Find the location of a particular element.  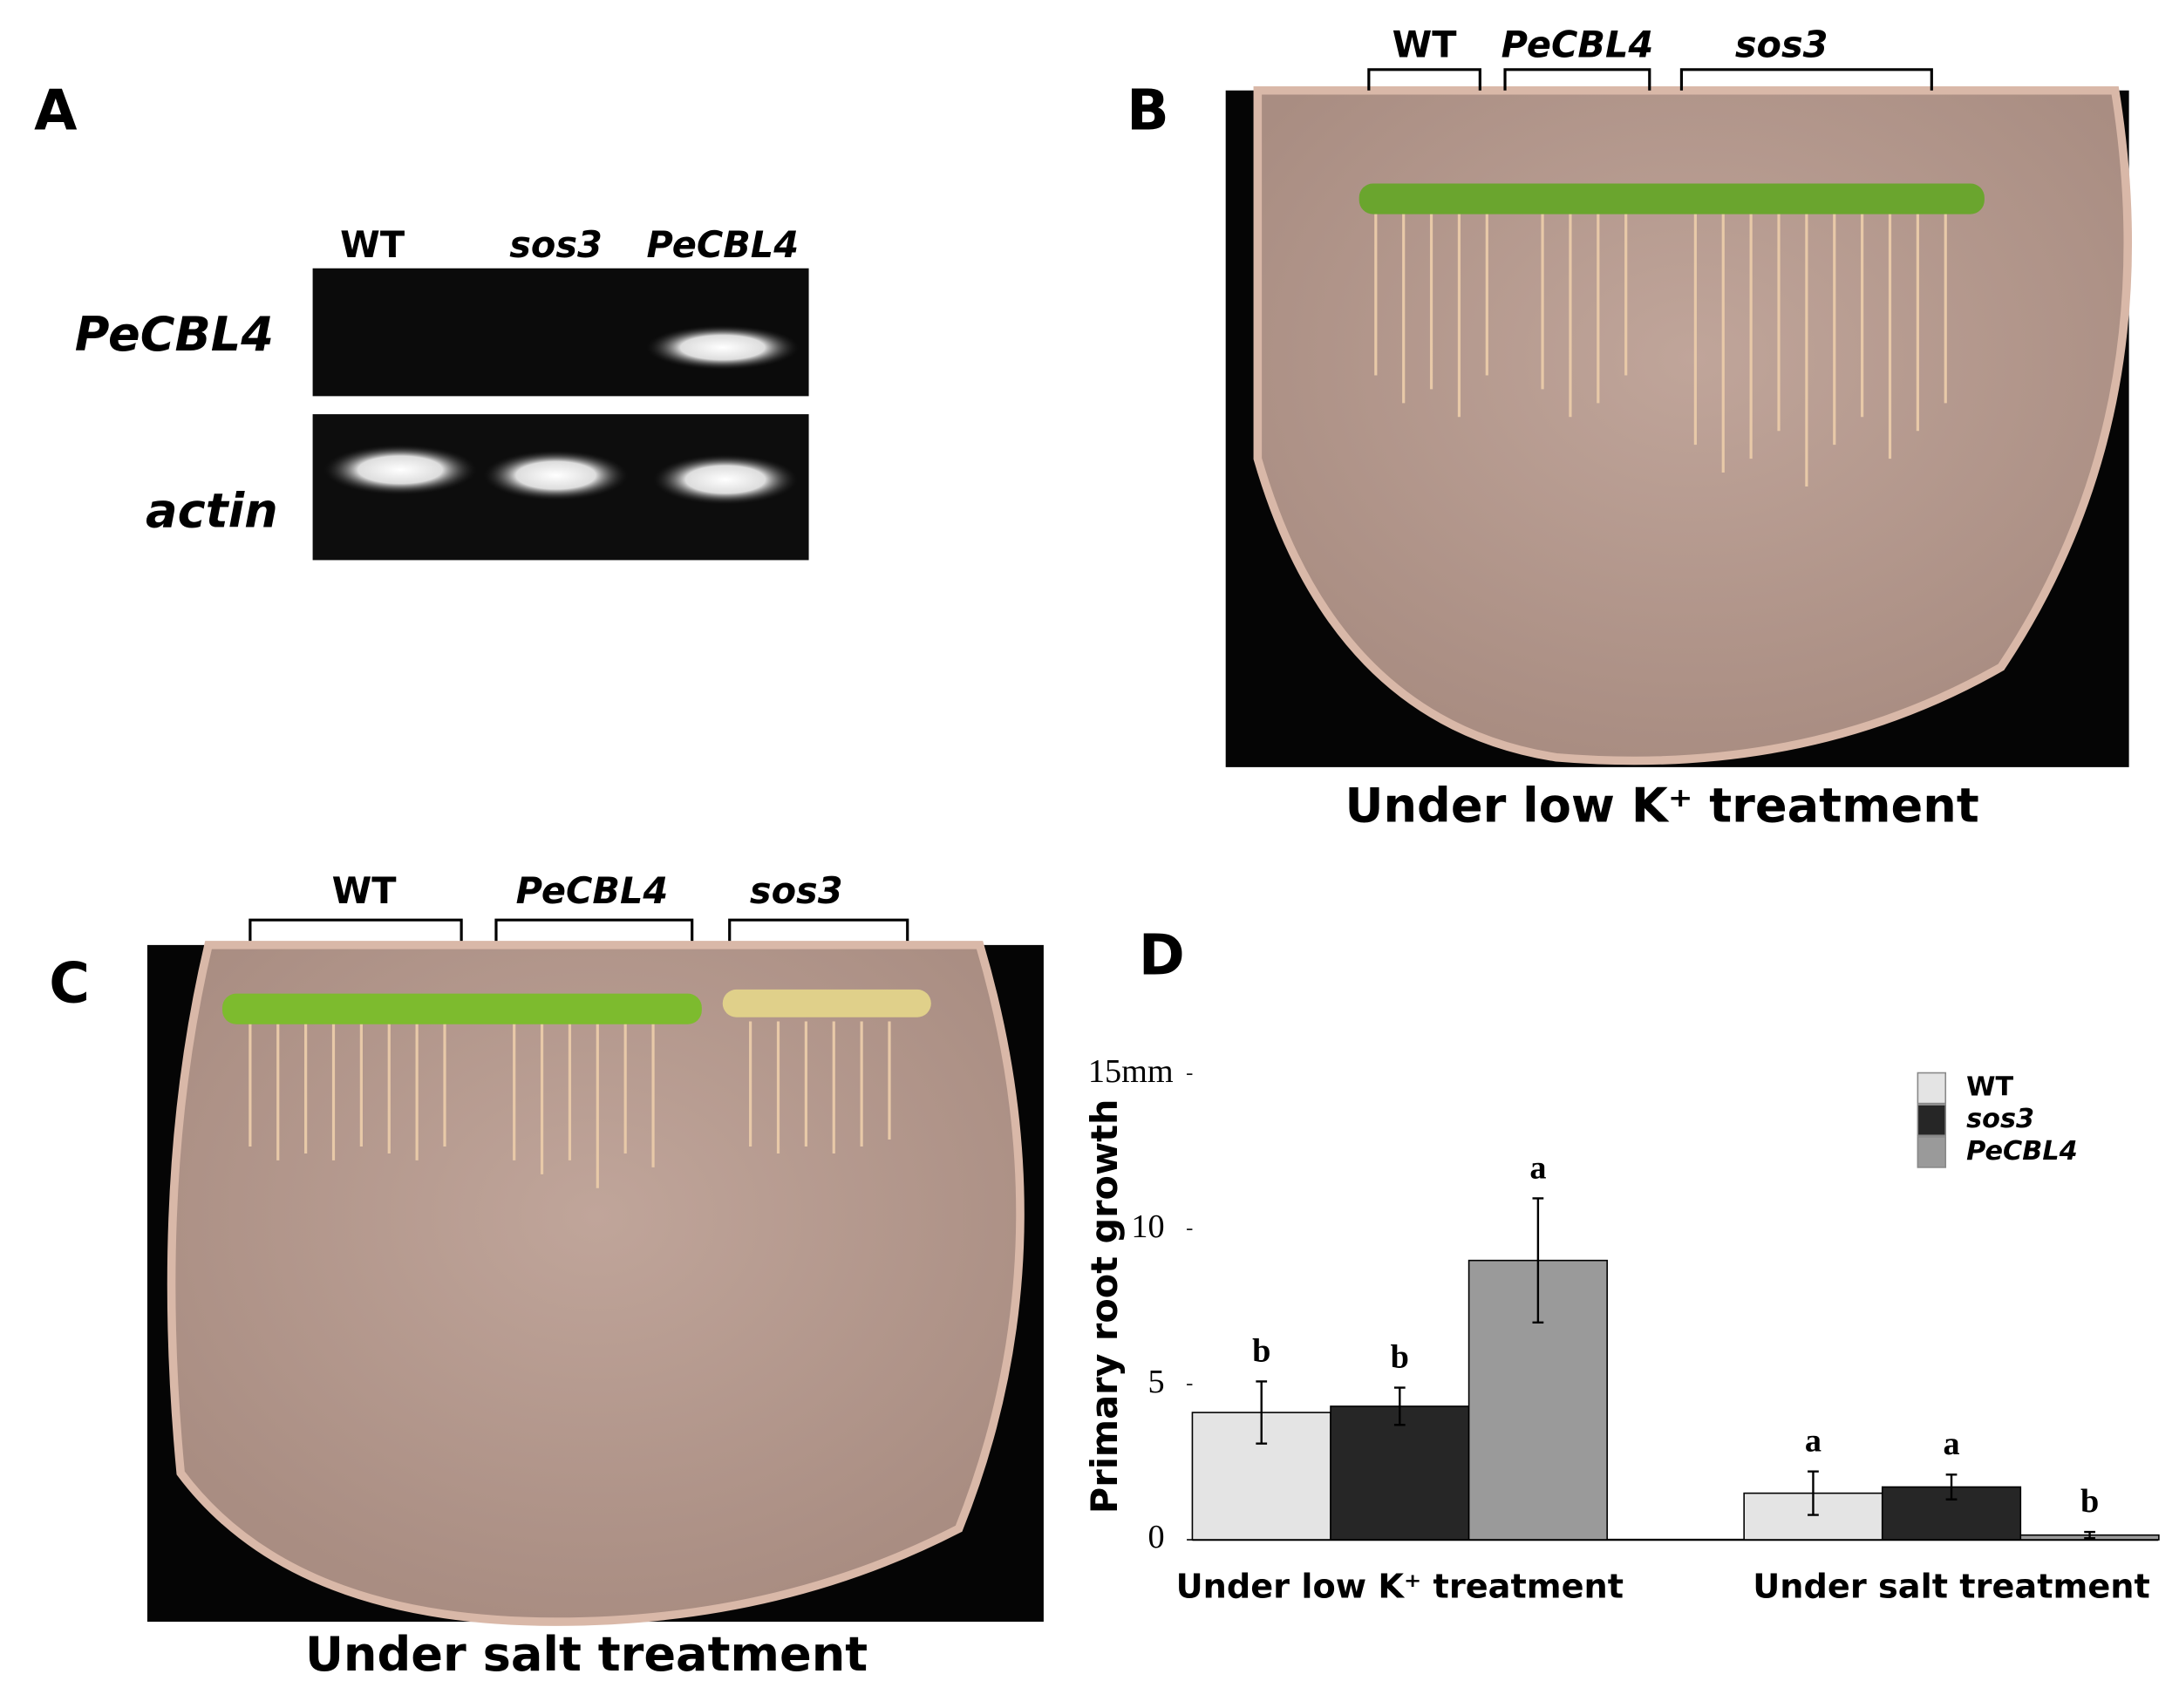

panel-label: B is located at coordinates (1148, 110).